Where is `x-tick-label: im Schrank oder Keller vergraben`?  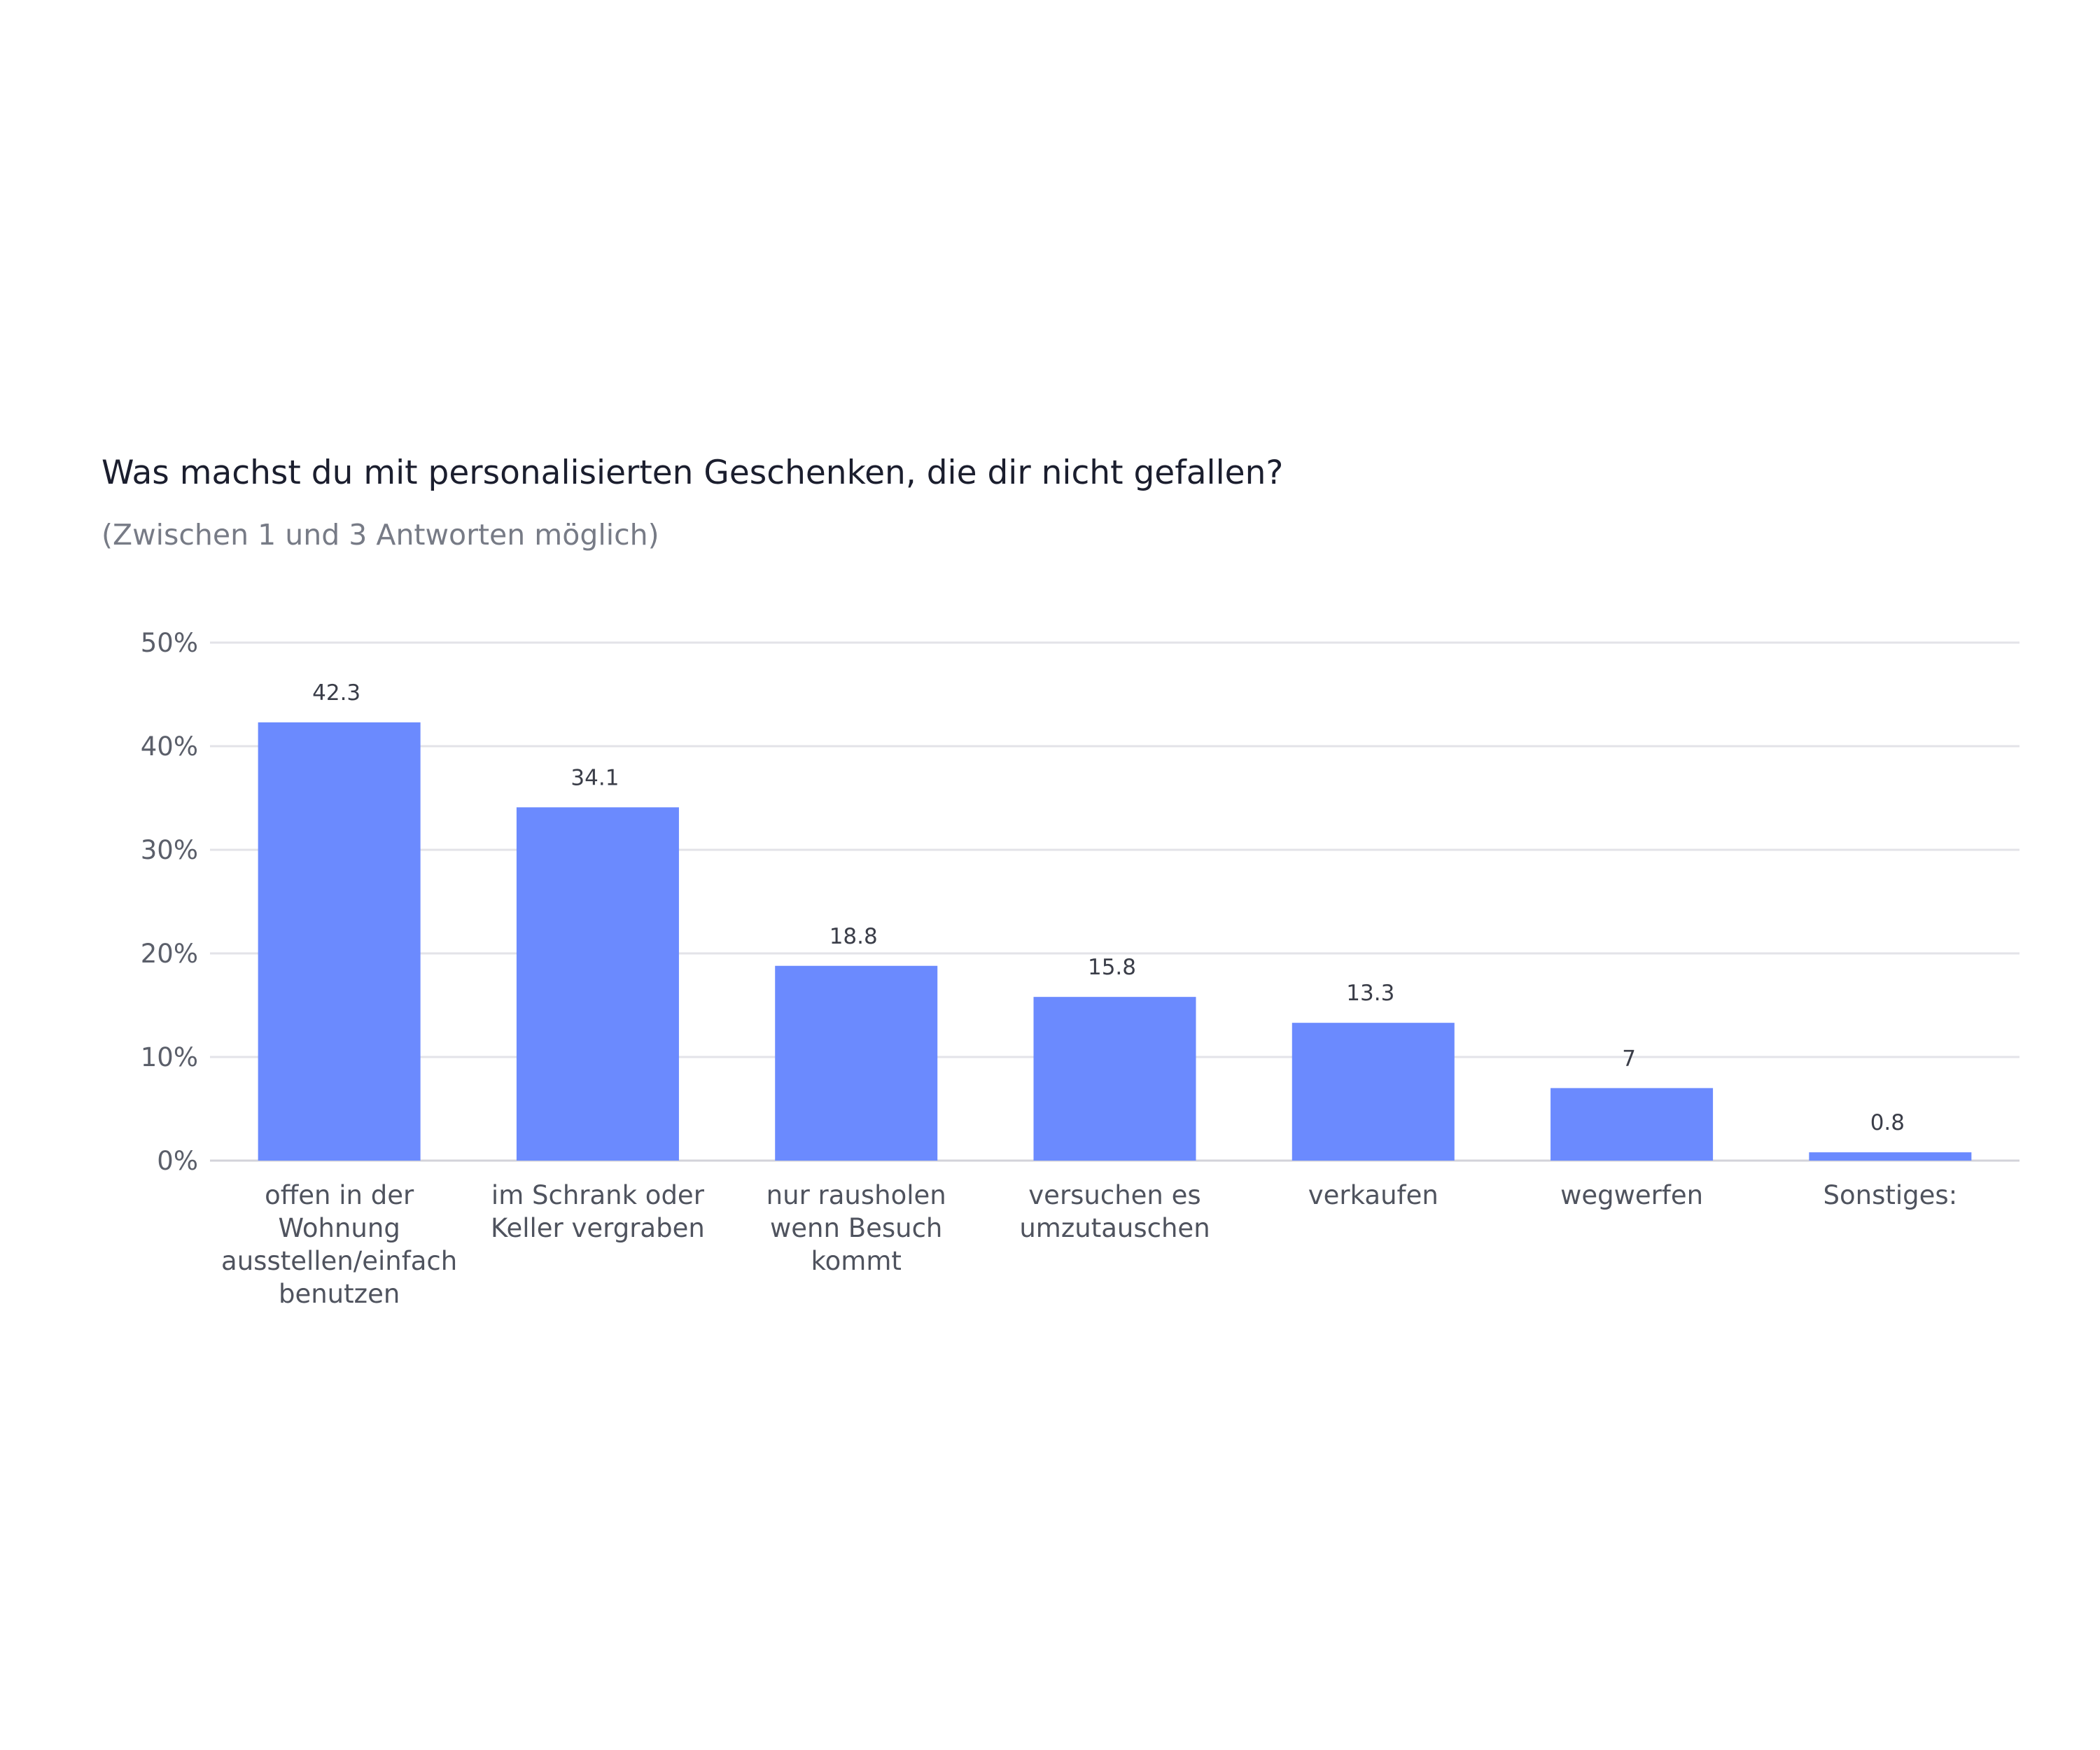
x-tick-label: im Schrank oder Keller vergraben is located at coordinates (598, 1211).